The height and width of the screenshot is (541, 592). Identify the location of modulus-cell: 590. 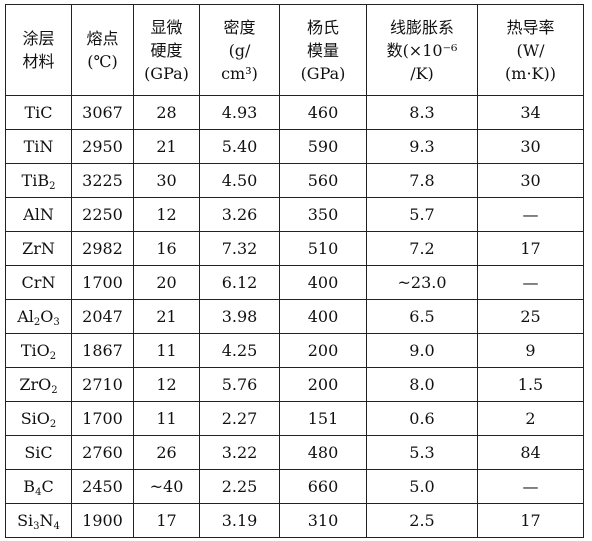
(323, 146).